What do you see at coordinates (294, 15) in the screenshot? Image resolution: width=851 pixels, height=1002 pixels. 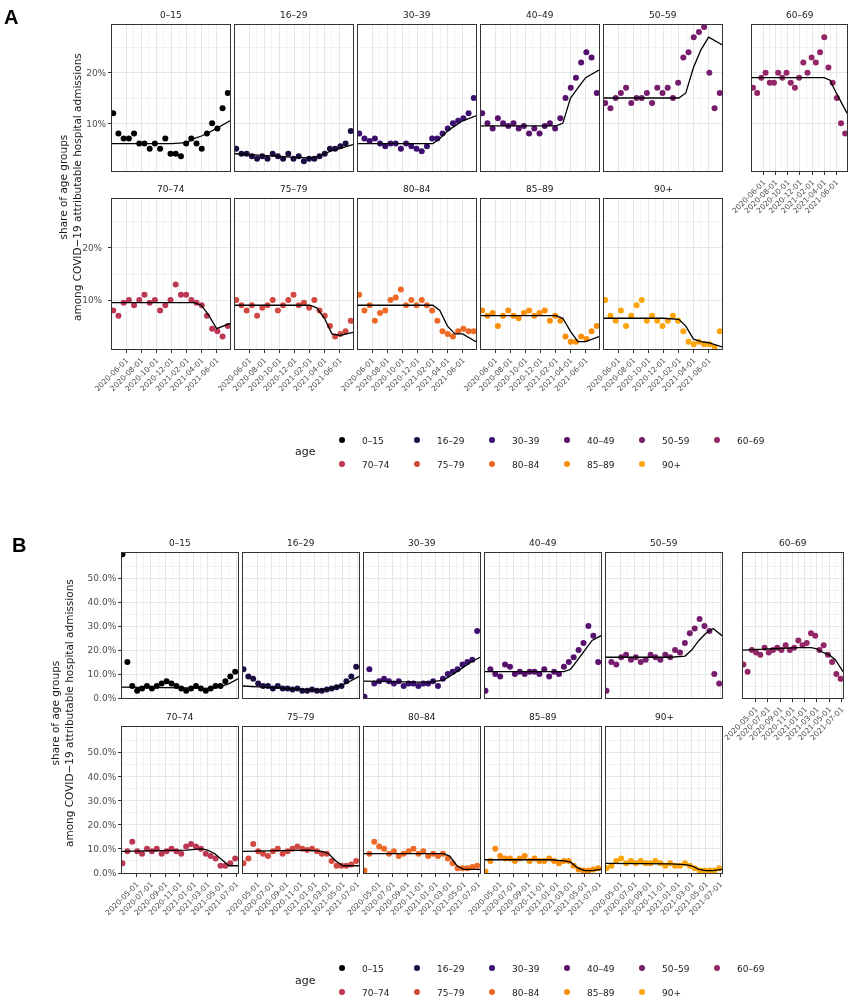 I see `chart-title: 16–29` at bounding box center [294, 15].